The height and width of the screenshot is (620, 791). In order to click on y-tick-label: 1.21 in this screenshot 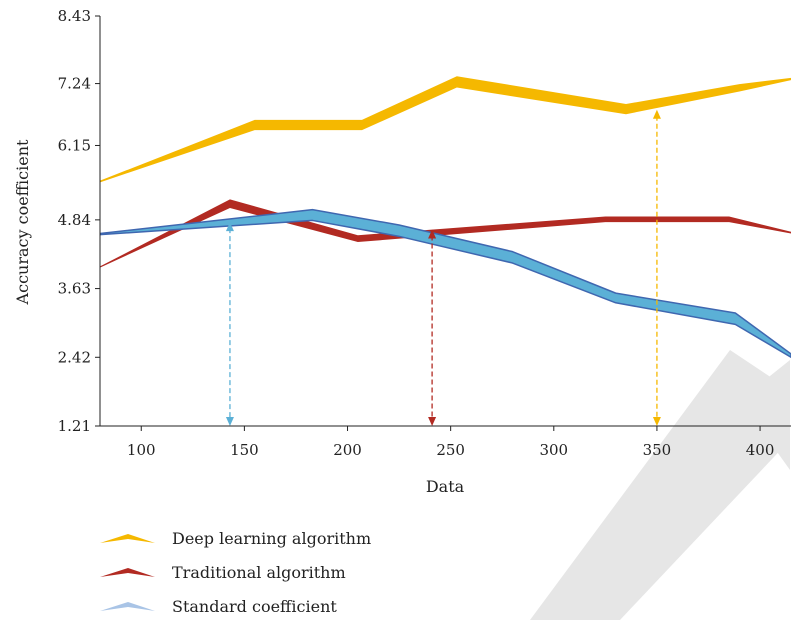, I will do `click(74, 426)`.